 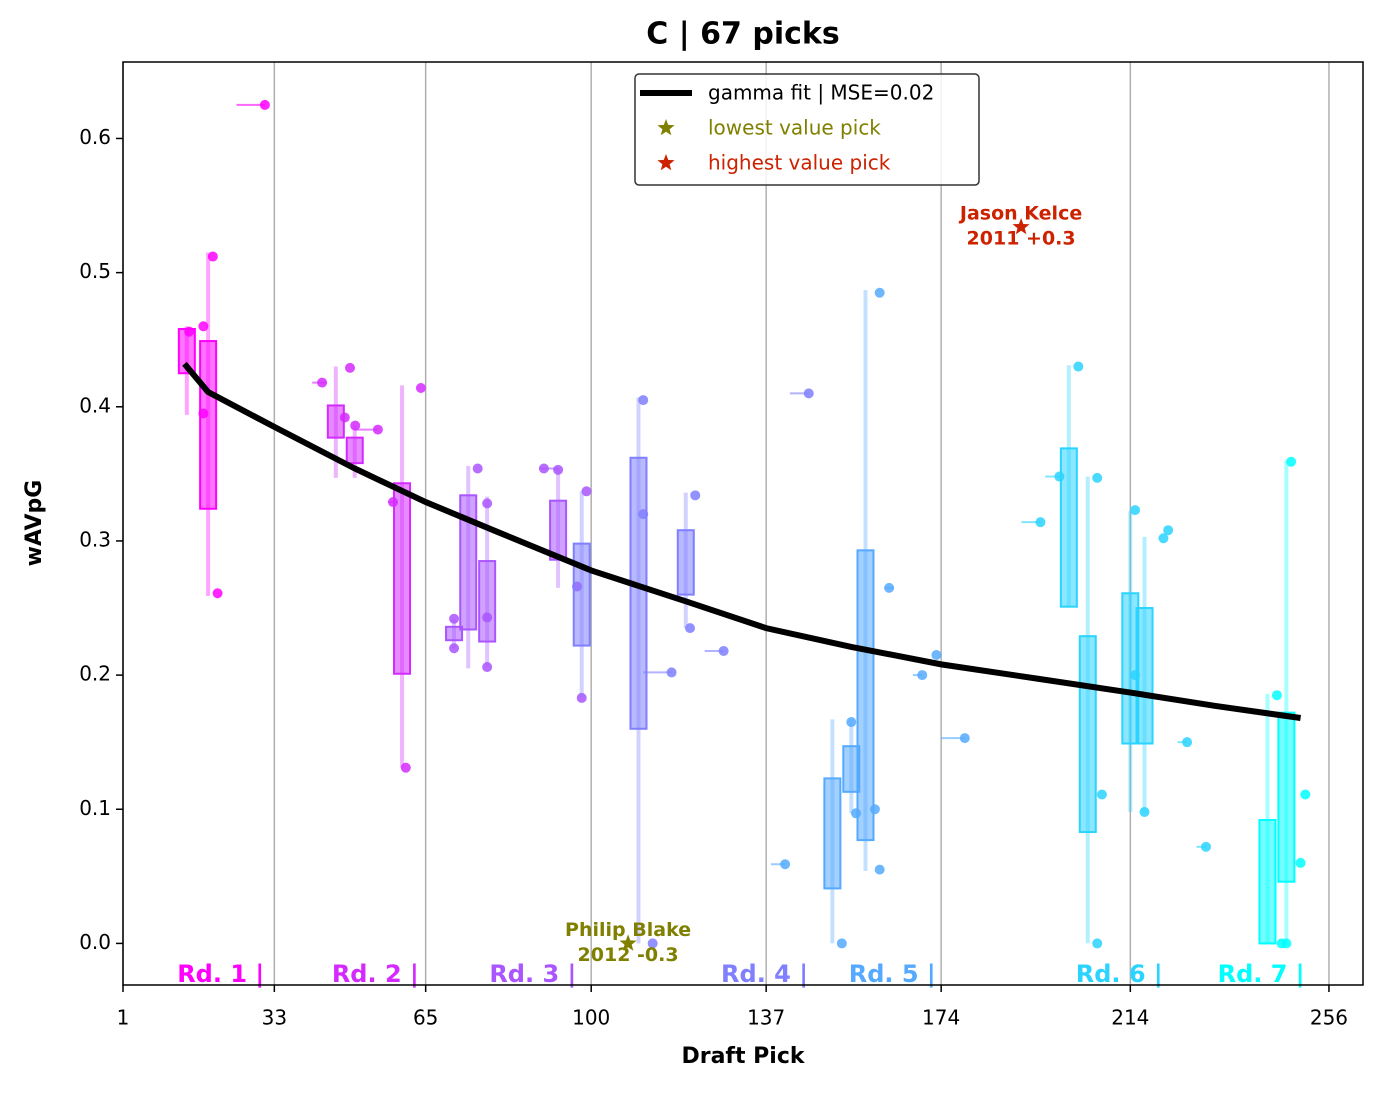 I want to click on round-label: Rd. 6 |, so click(x=1119, y=974).